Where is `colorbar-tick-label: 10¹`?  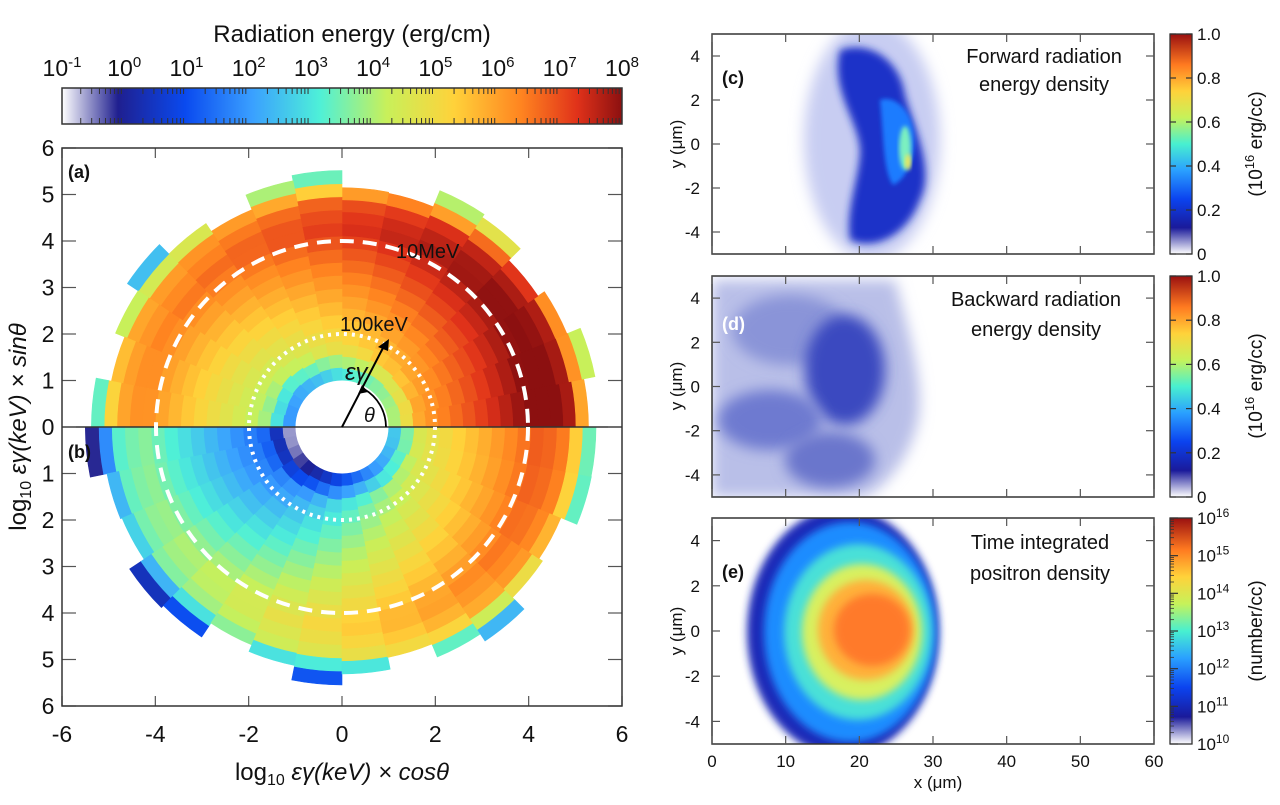 colorbar-tick-label: 10¹ is located at coordinates (186, 67).